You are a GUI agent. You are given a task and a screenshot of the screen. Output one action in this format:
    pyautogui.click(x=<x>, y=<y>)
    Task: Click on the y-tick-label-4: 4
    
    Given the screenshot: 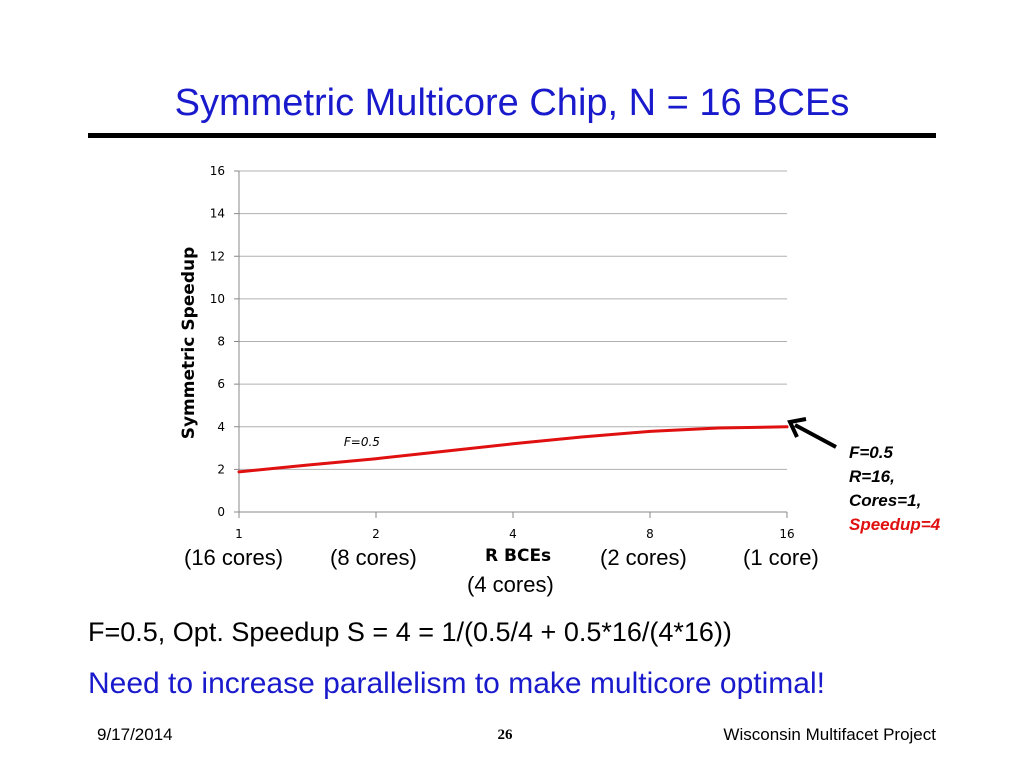 What is the action you would take?
    pyautogui.click(x=221, y=427)
    